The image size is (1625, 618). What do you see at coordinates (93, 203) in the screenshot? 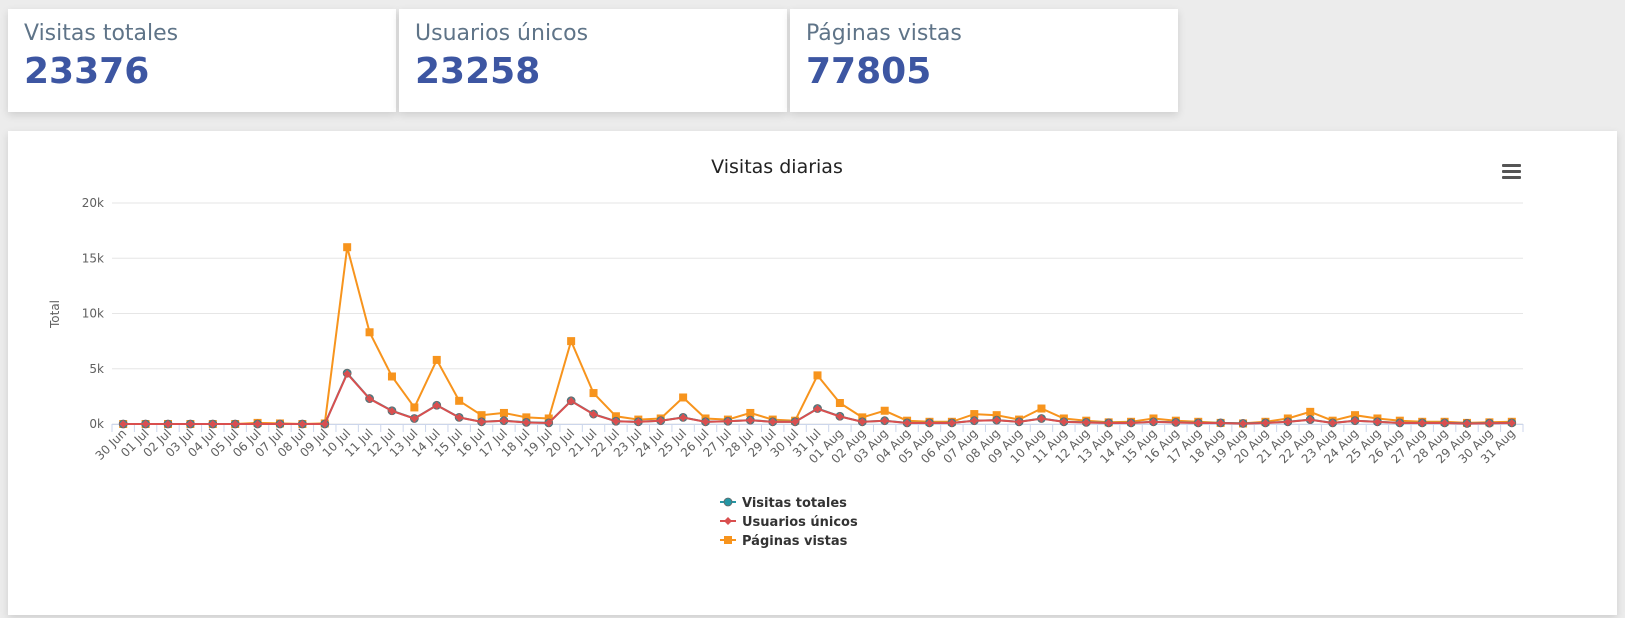
I see `y-tick-label: 20k` at bounding box center [93, 203].